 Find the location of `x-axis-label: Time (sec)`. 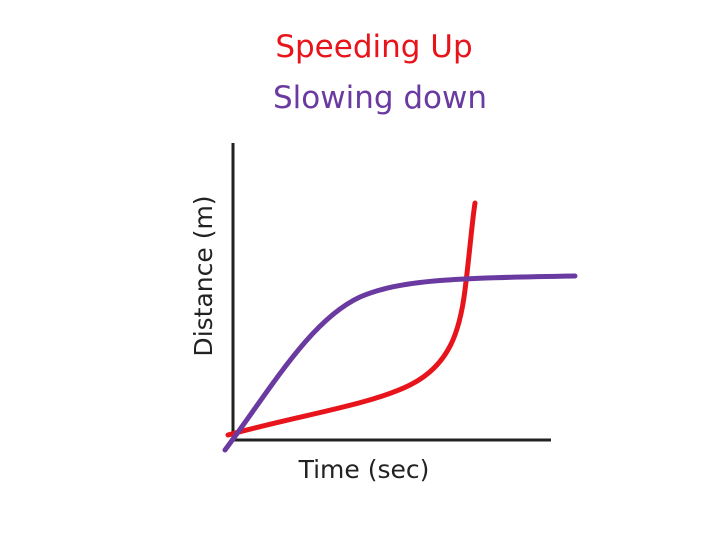

x-axis-label: Time (sec) is located at coordinates (364, 469).